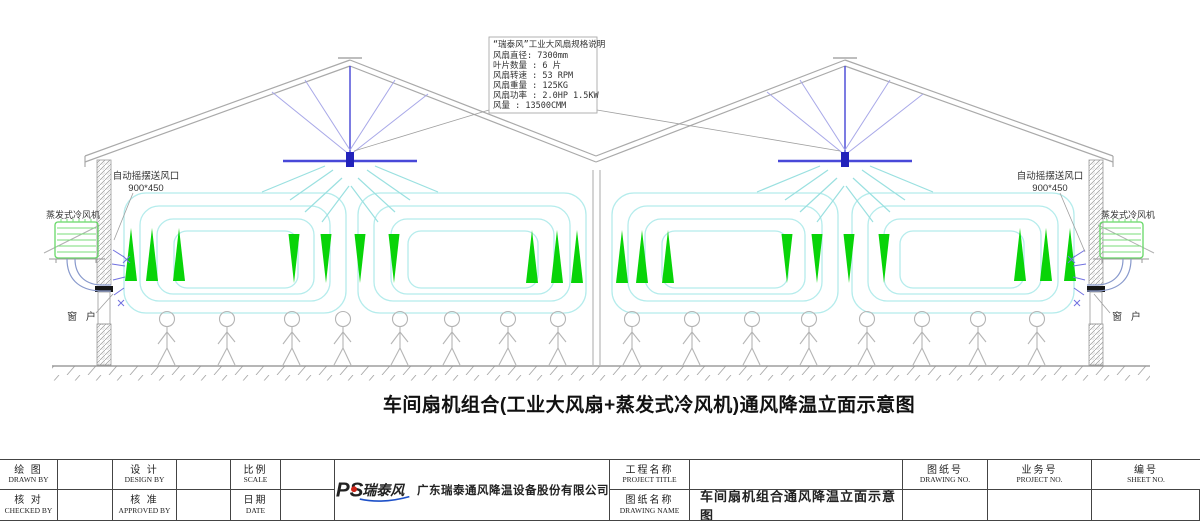 Image resolution: width=1200 pixels, height=523 pixels. I want to click on approved-by-label: 核 准 APPROVED BY, so click(145, 505).